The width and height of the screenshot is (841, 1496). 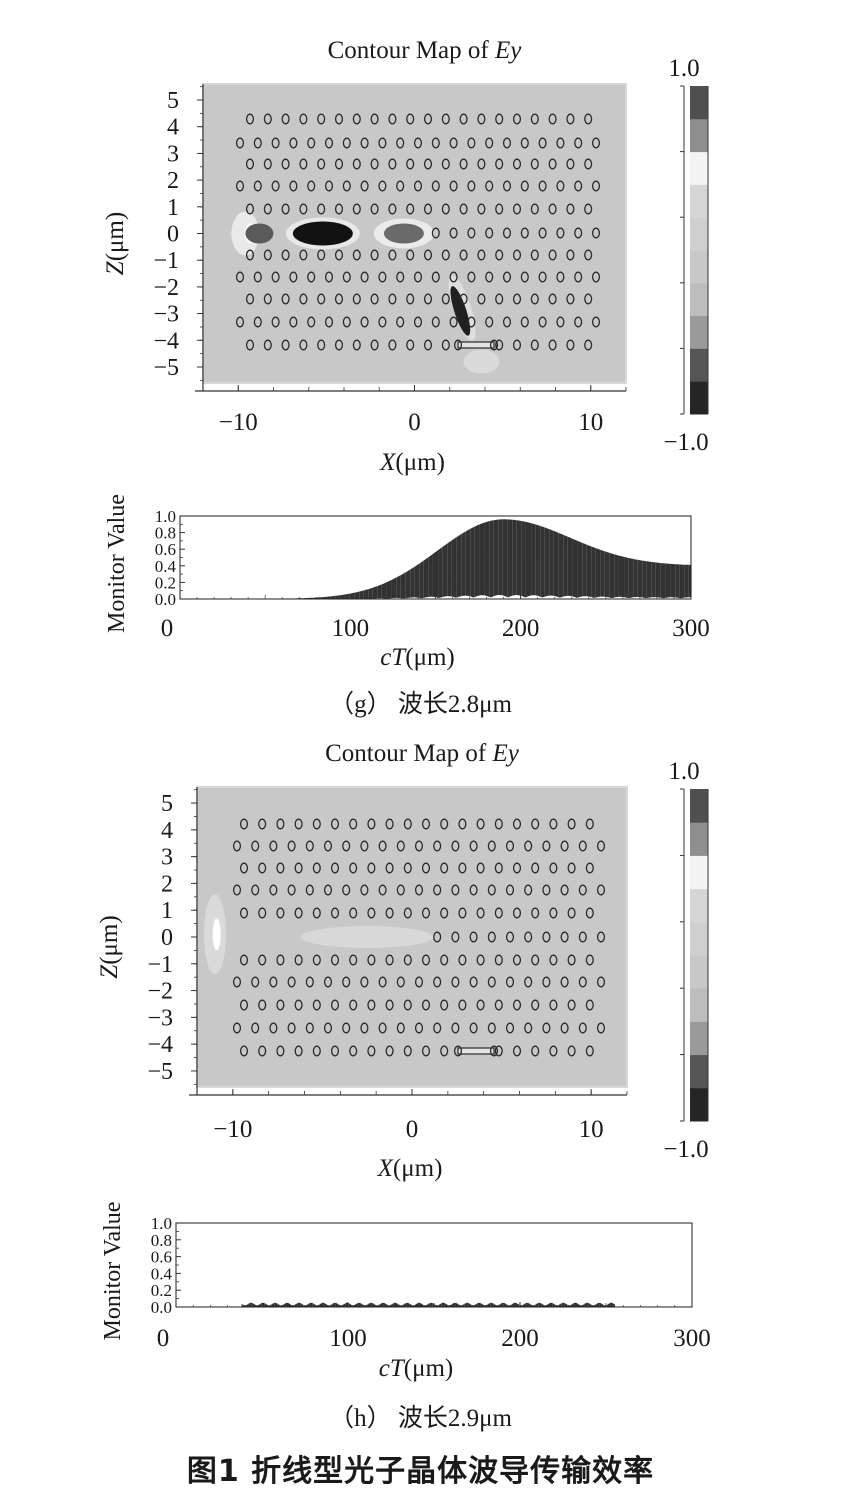 What do you see at coordinates (460, 311) in the screenshot?
I see `field-bend-core` at bounding box center [460, 311].